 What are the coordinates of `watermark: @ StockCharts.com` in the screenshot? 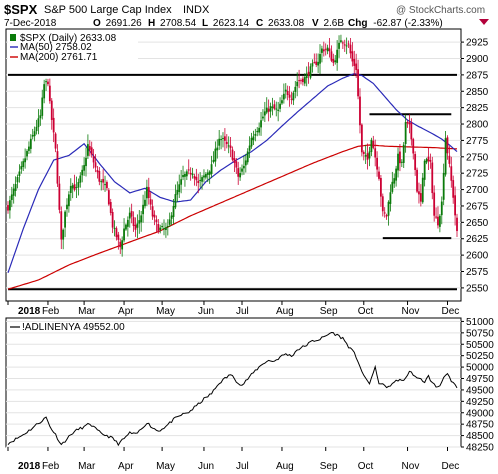 It's located at (440, 10).